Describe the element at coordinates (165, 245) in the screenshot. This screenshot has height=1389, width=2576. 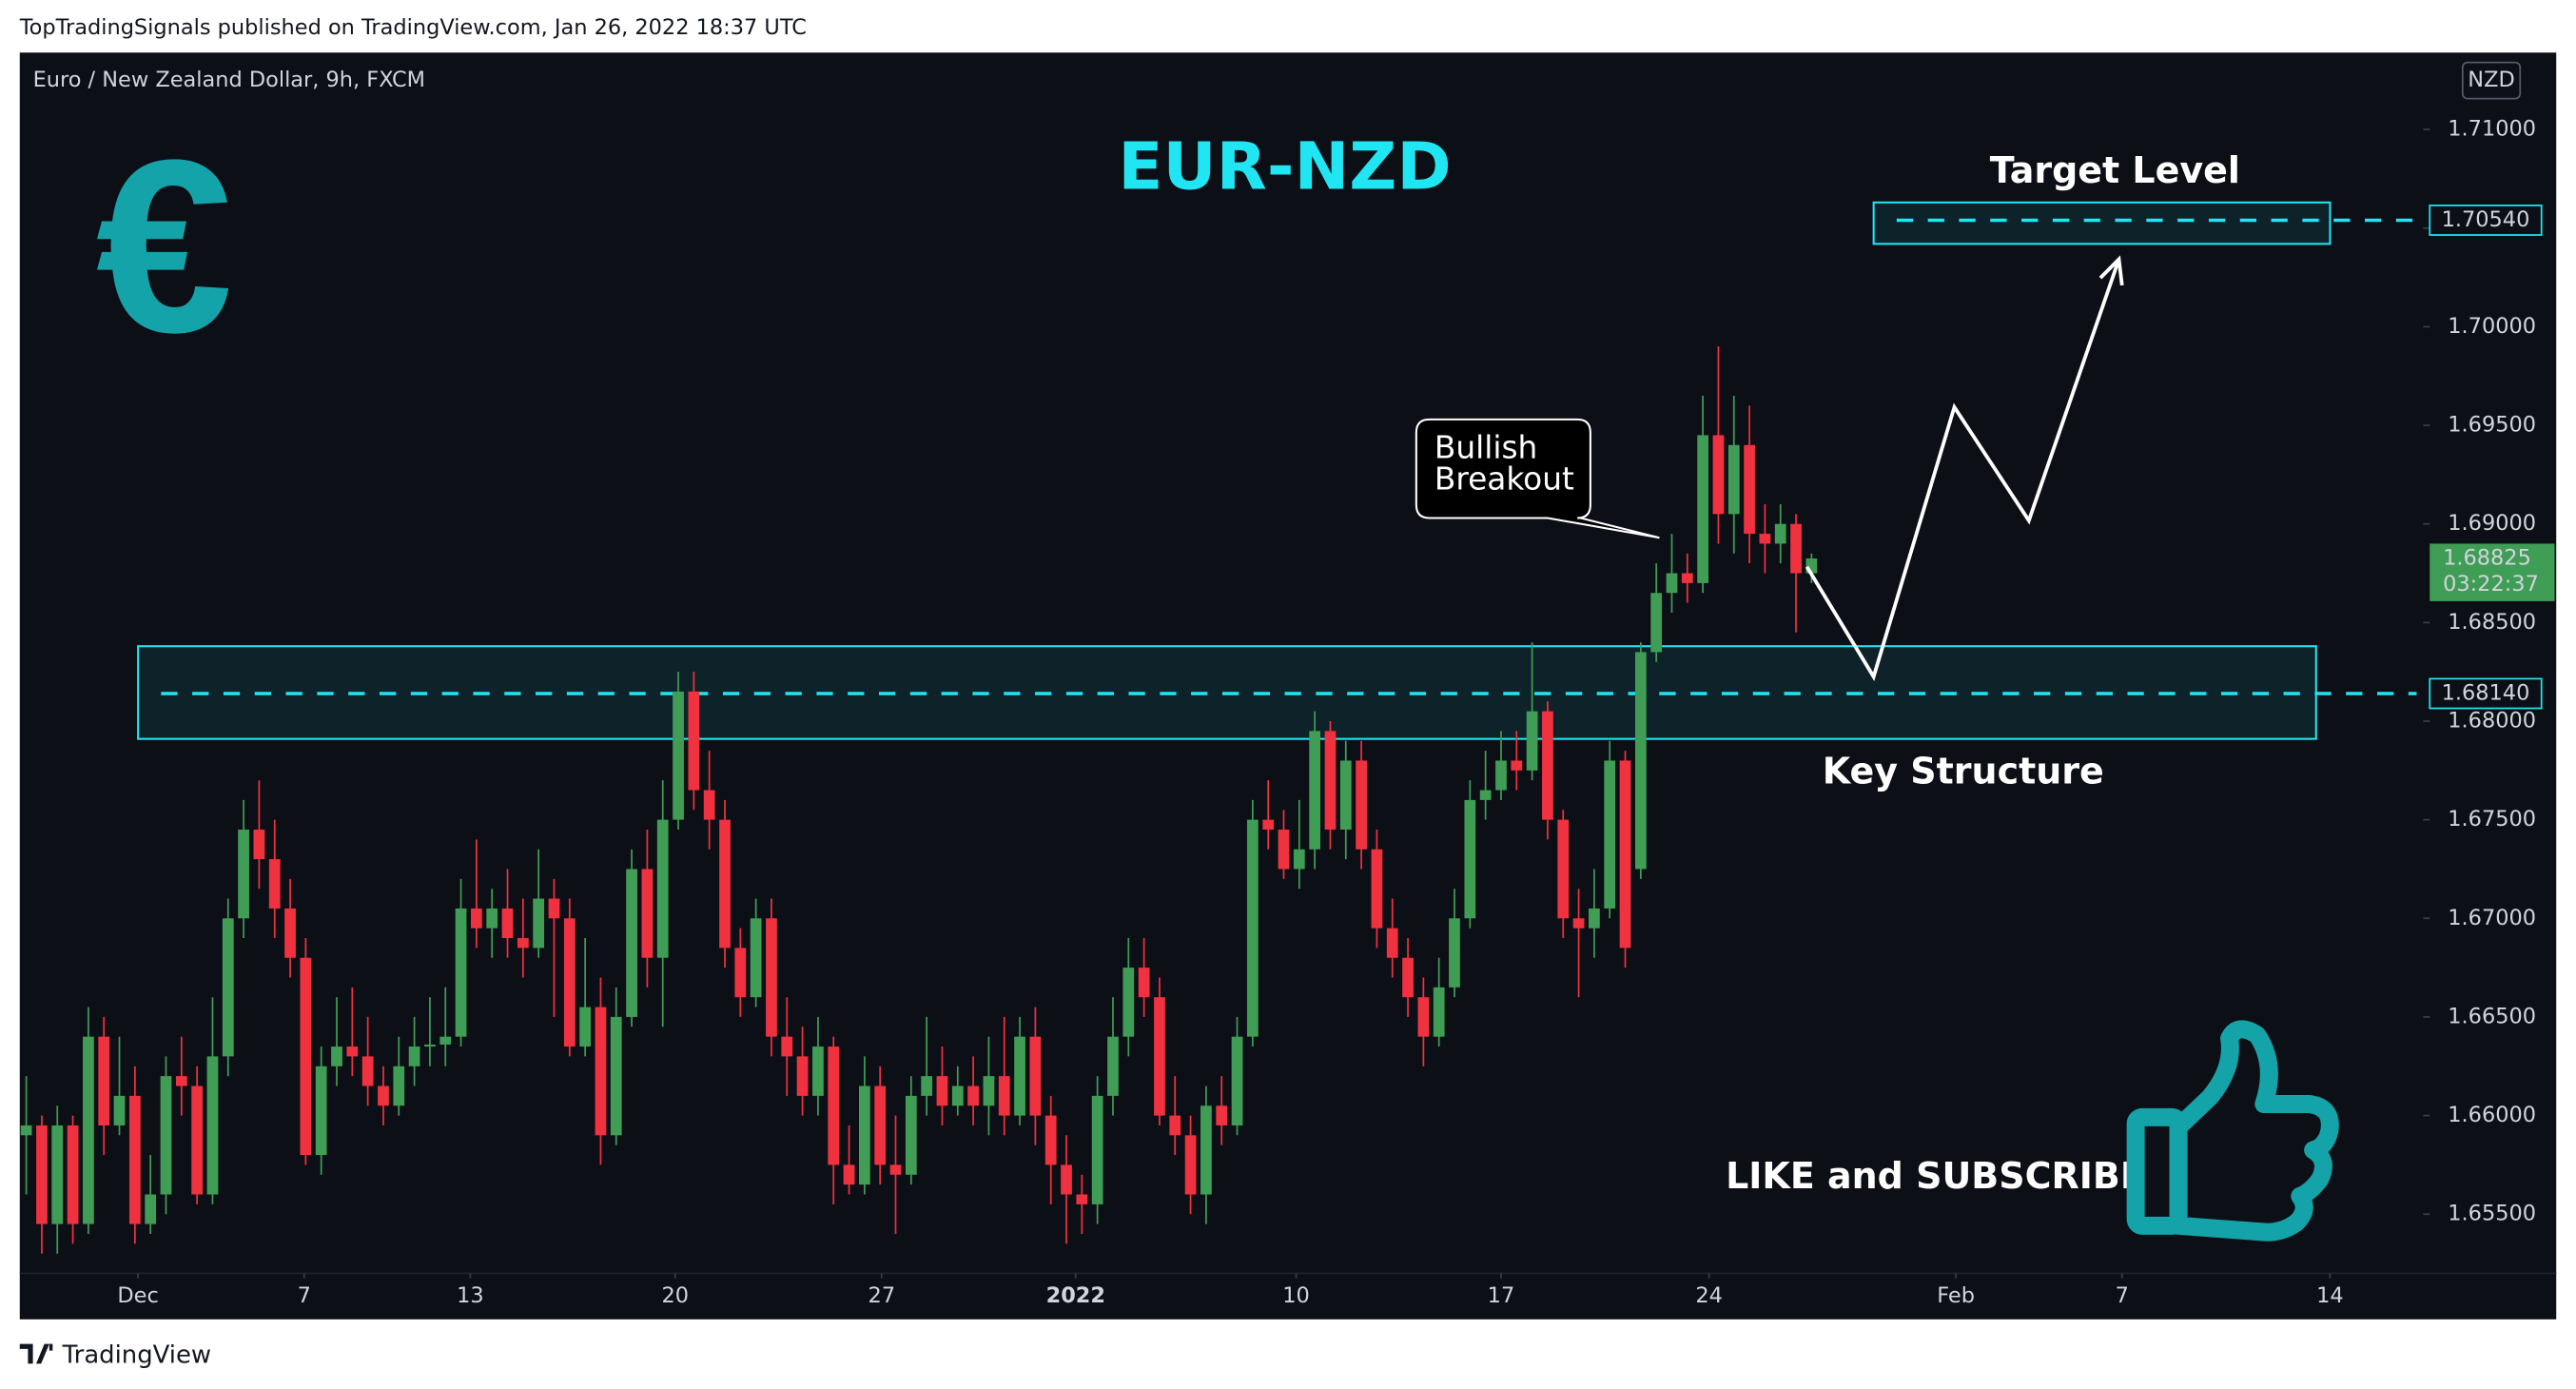
I see `euro-icon: €` at that location.